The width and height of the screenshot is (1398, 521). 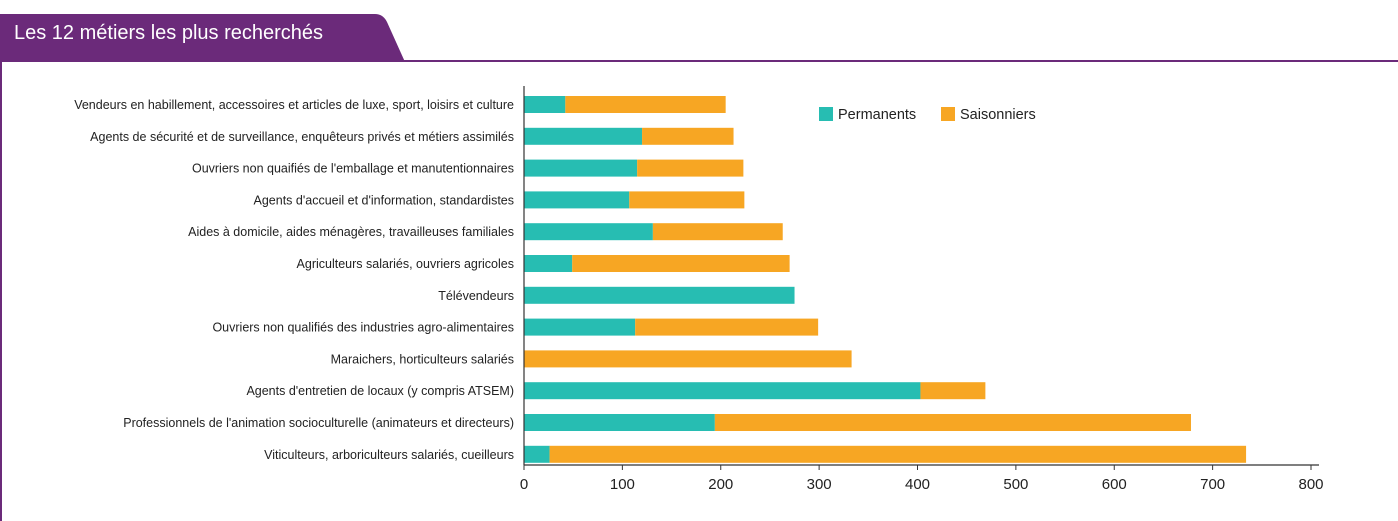 What do you see at coordinates (927, 115) in the screenshot?
I see `legend: Permanents Saisonniers` at bounding box center [927, 115].